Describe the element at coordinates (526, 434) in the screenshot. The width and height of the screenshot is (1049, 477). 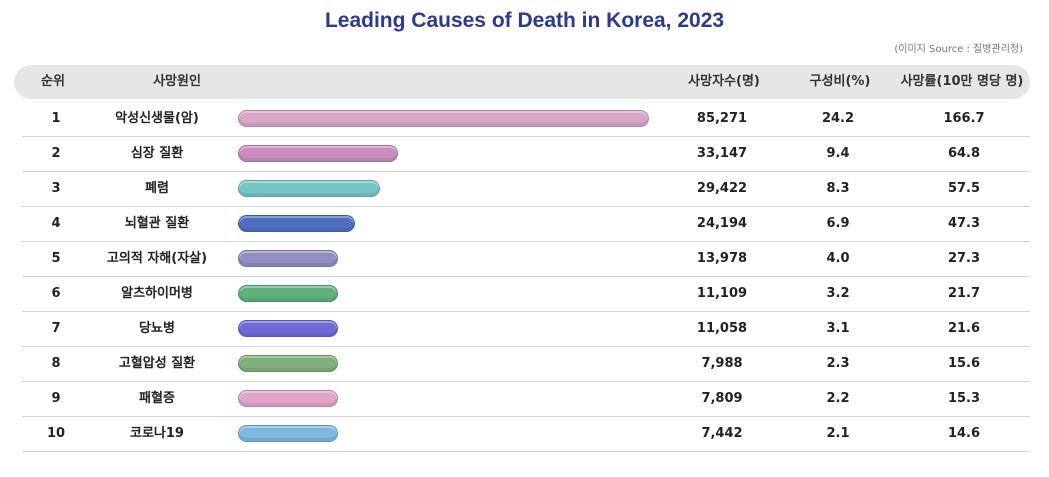
I see `table-row: 10 코로나19 7,442 2.1 14.6` at that location.